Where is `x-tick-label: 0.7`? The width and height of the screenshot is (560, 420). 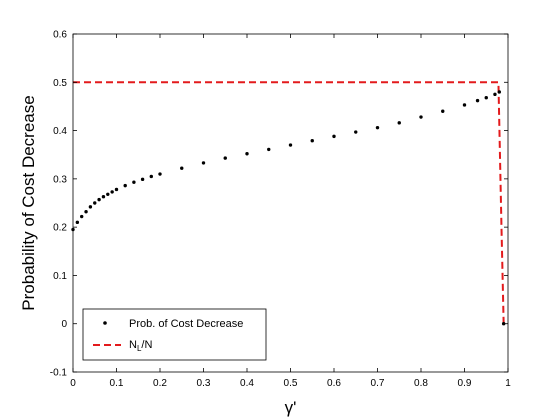
x-tick-label: 0.7 is located at coordinates (378, 383).